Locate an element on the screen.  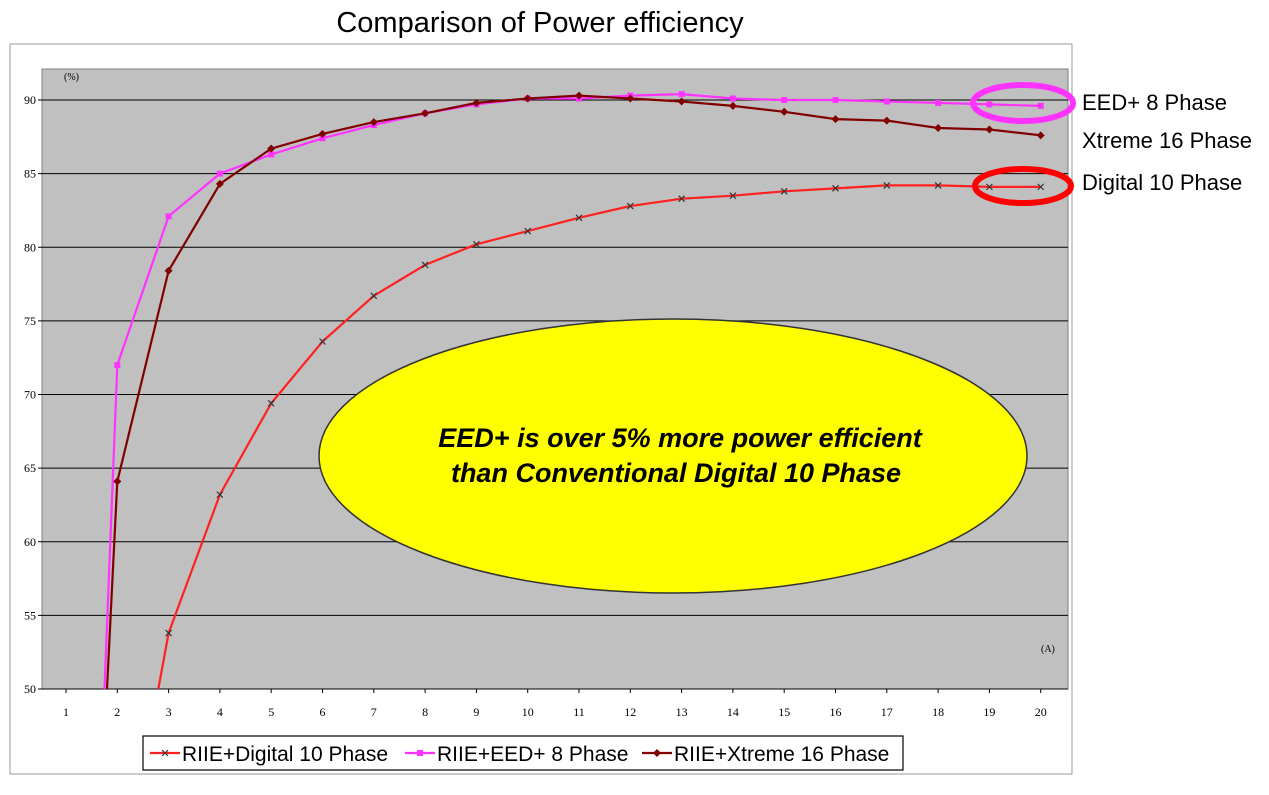
legend-label: RIIE+Xtreme 16 Phase is located at coordinates (781, 754).